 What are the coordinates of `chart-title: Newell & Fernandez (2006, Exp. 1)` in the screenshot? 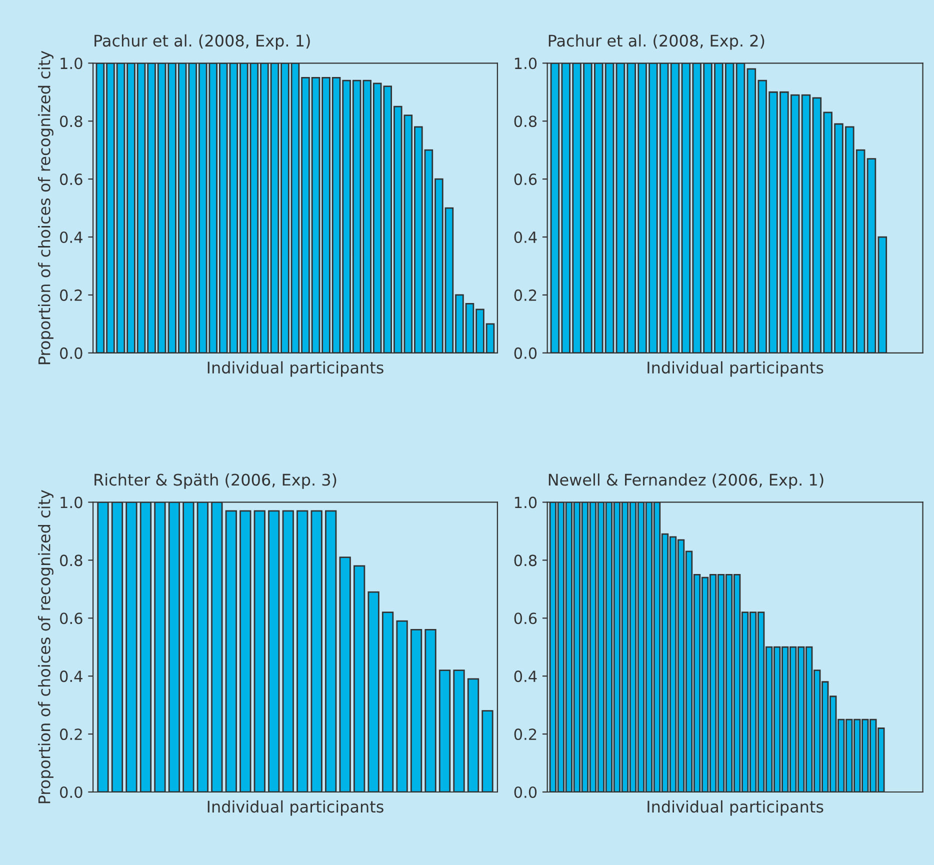 It's located at (686, 481).